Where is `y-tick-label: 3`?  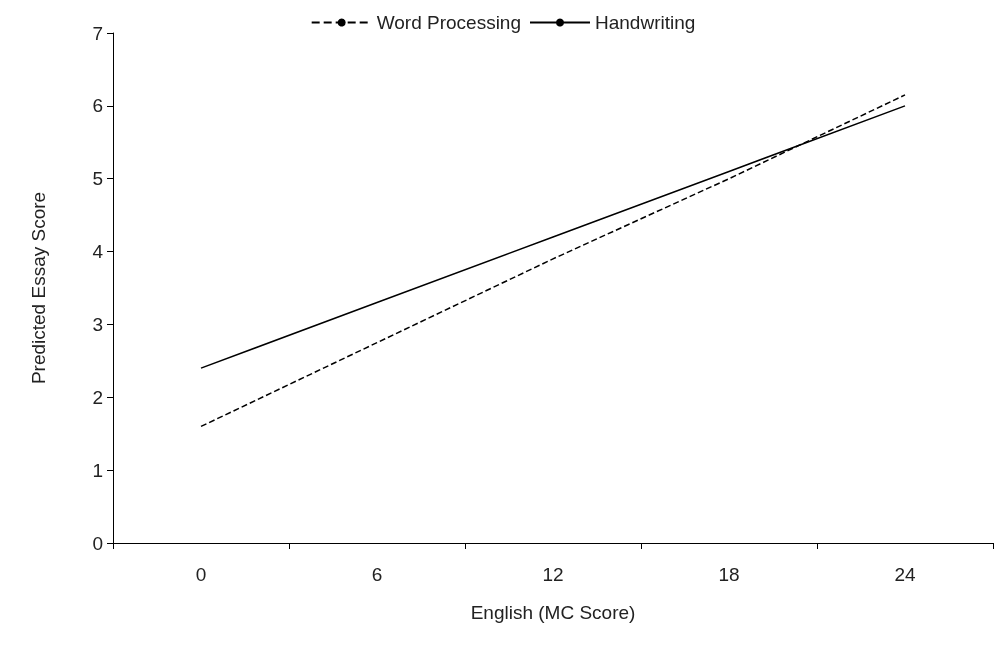 y-tick-label: 3 is located at coordinates (97, 324).